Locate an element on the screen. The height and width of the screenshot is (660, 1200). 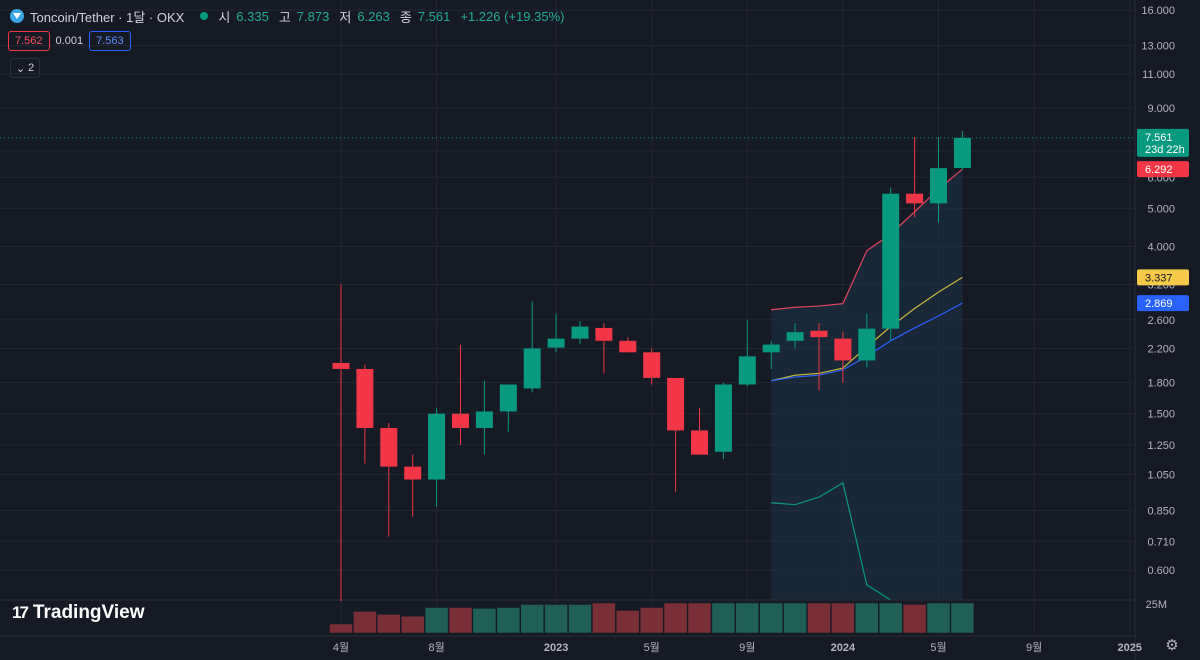
y-tick-label: 1.250 is located at coordinates (1161, 446).